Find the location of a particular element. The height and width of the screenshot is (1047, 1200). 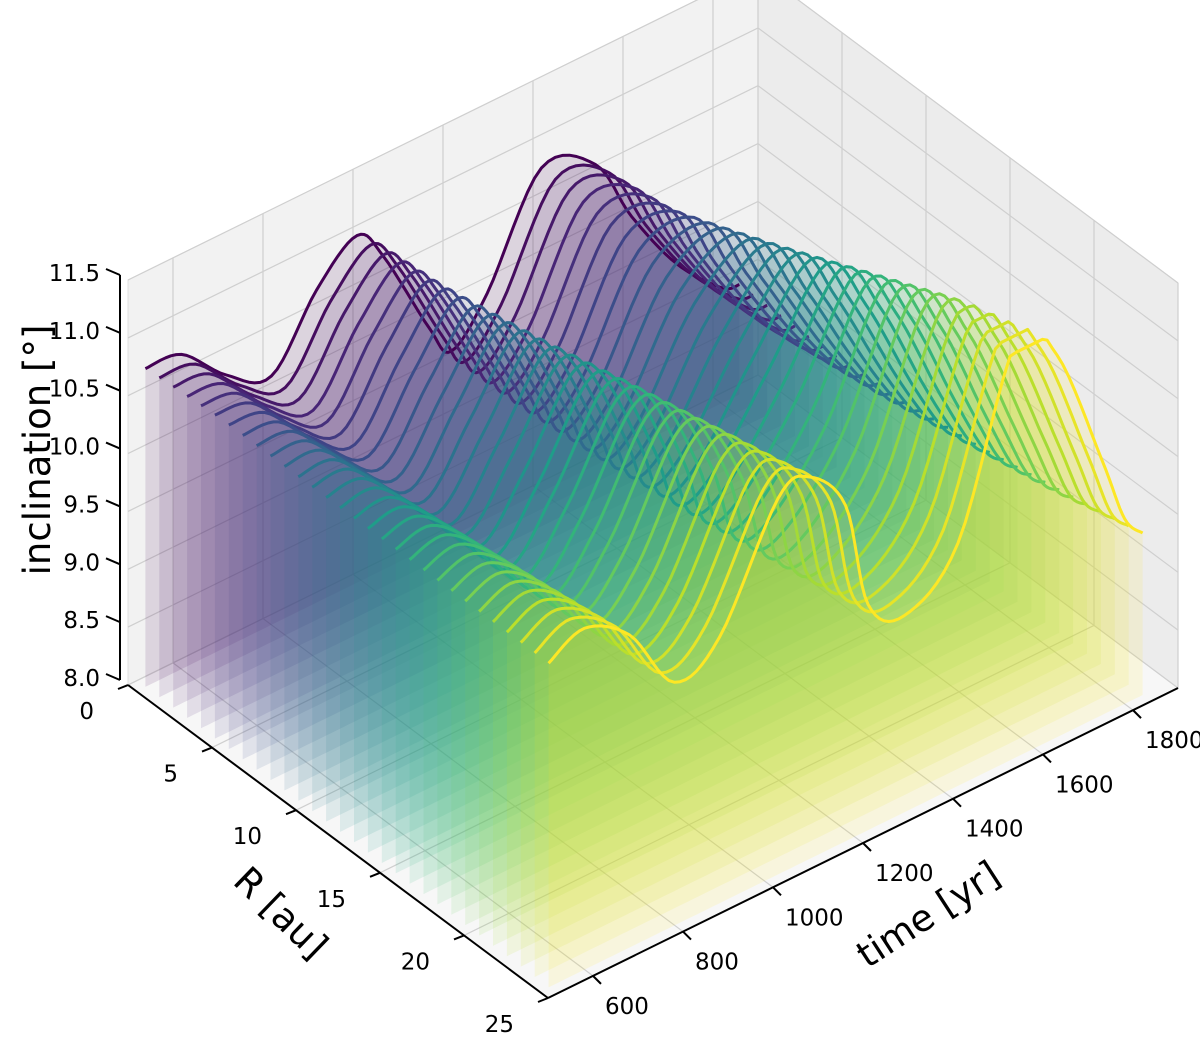

y-tick-label-5: 25 is located at coordinates (499, 1025).